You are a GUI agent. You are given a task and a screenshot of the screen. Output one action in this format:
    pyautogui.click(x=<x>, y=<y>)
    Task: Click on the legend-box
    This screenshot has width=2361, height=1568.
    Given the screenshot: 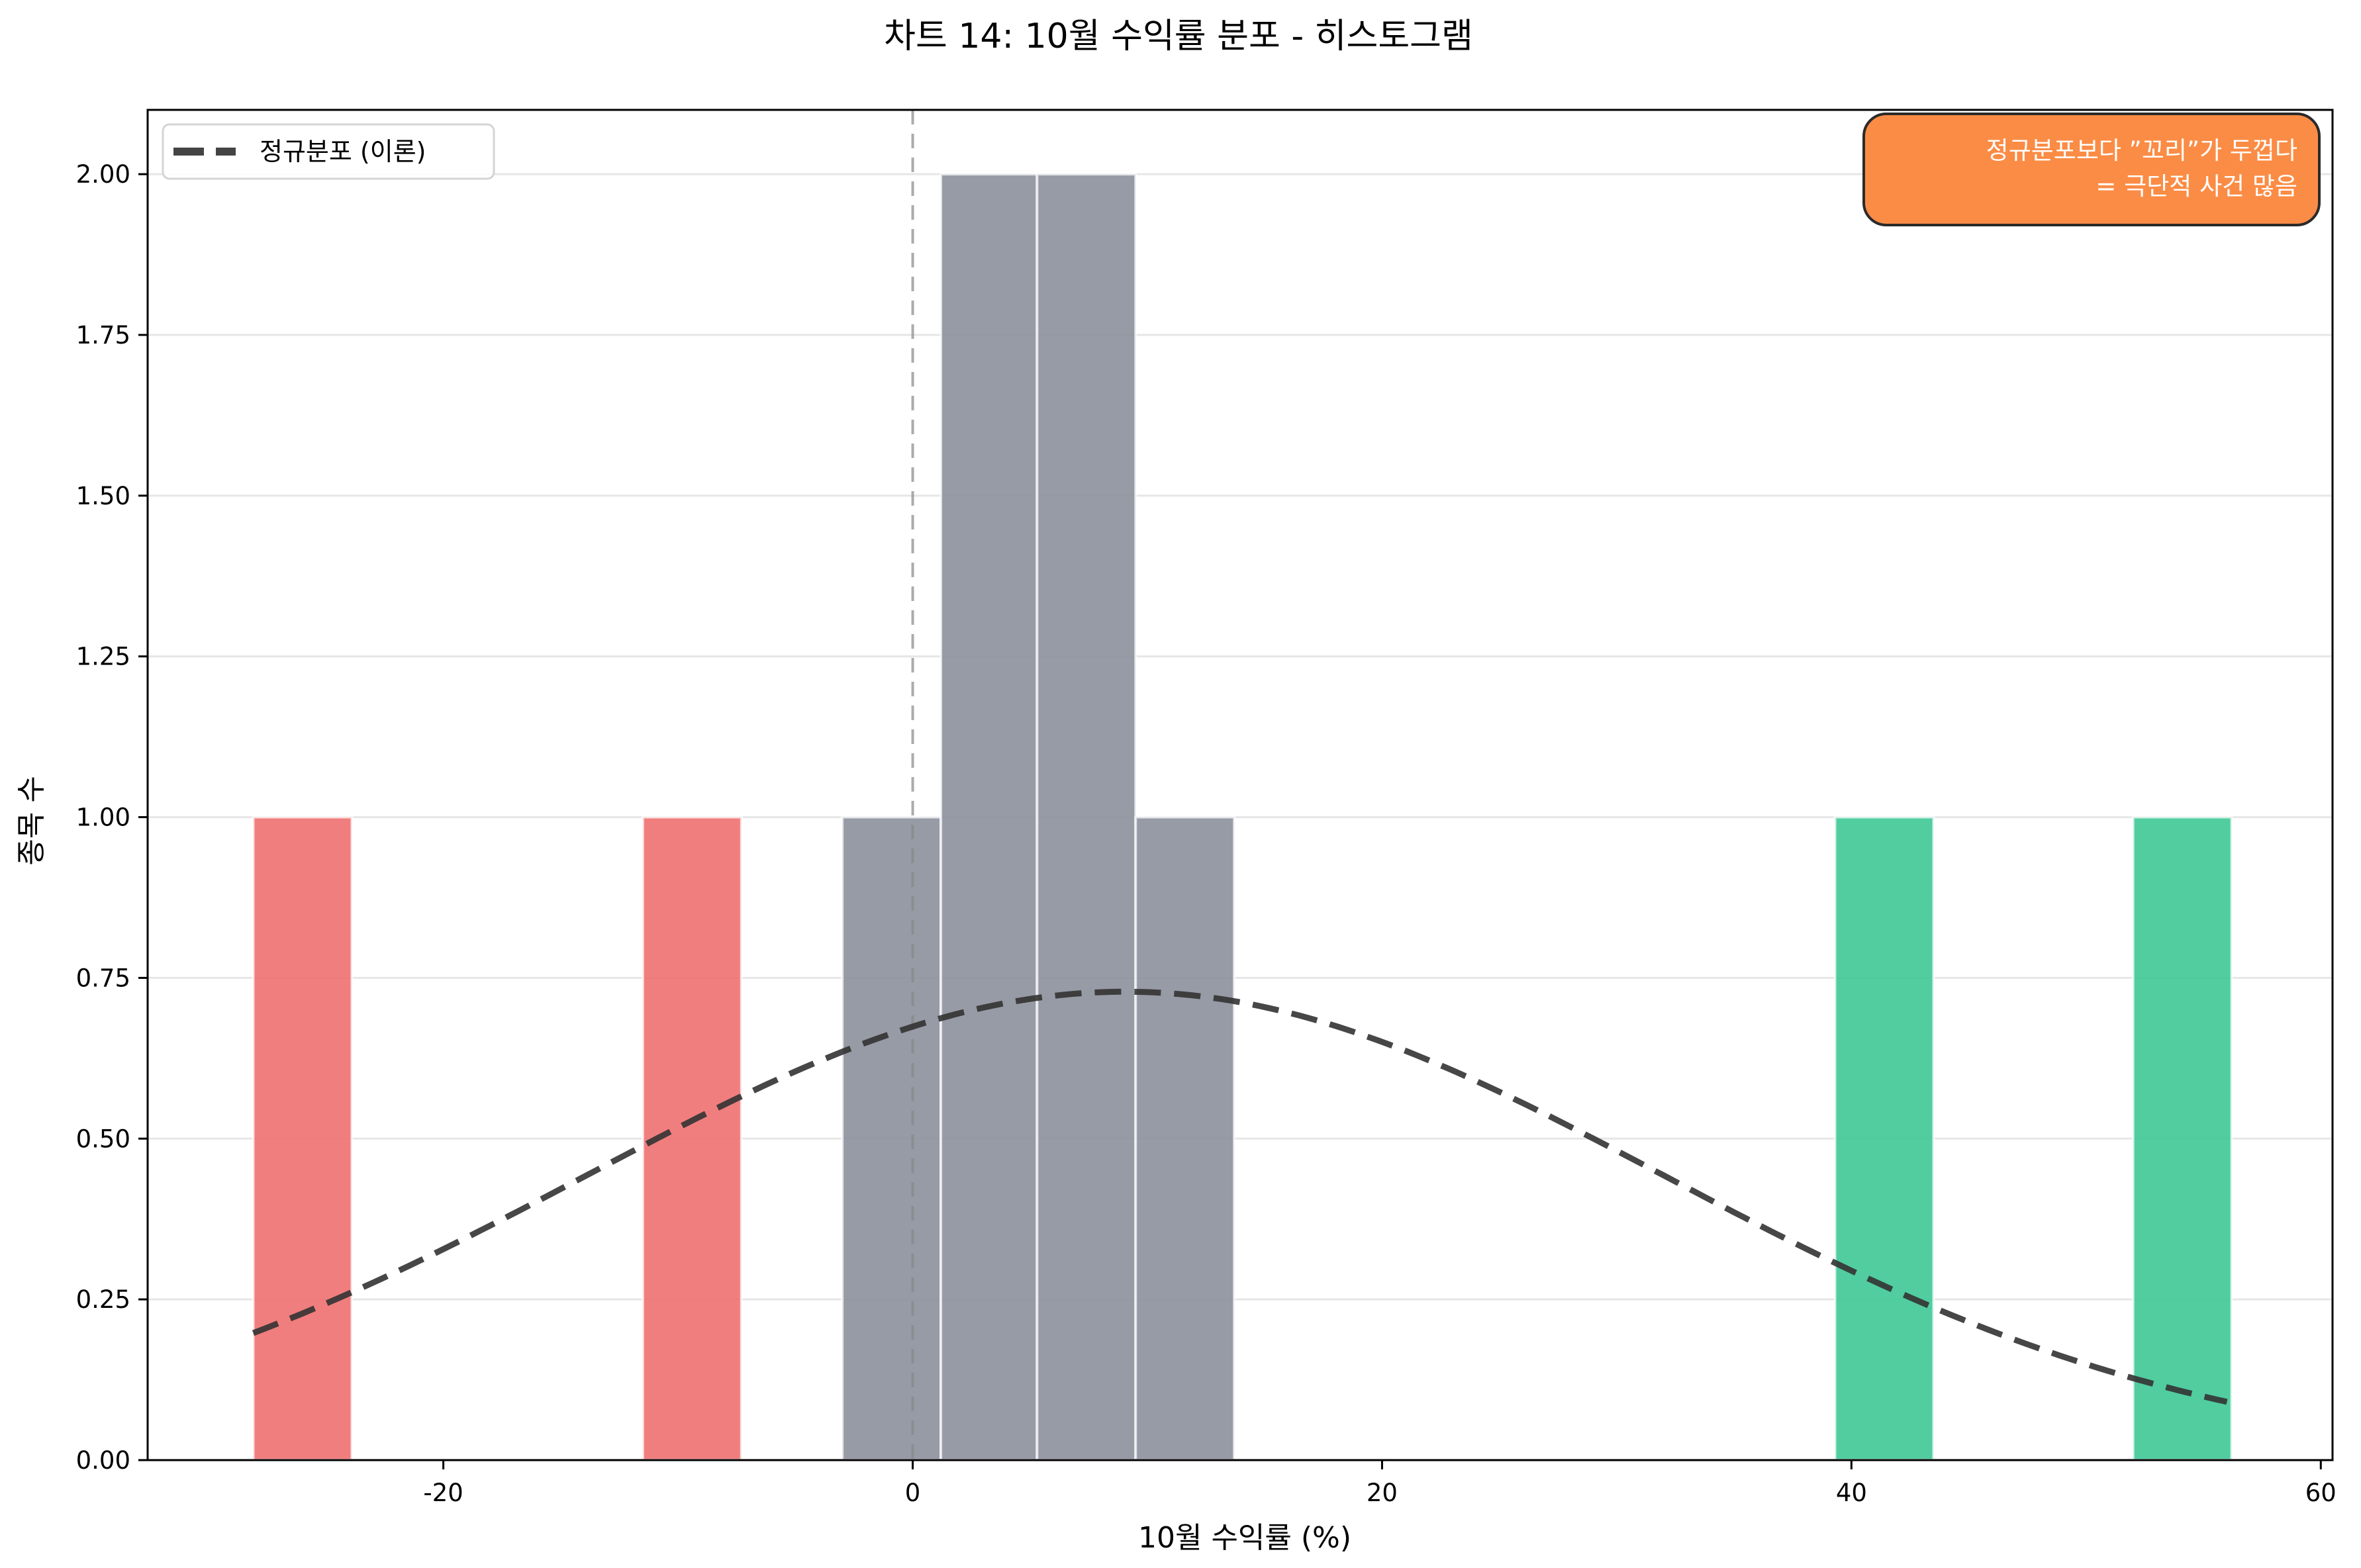 What is the action you would take?
    pyautogui.click(x=328, y=151)
    